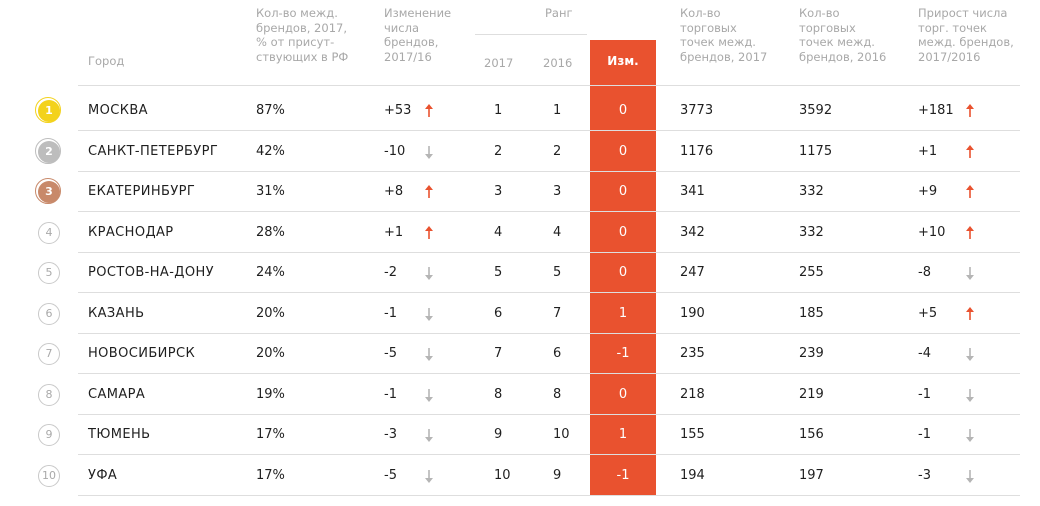 The height and width of the screenshot is (506, 1040). Describe the element at coordinates (498, 151) in the screenshot. I see `rank-2017: 2` at that location.